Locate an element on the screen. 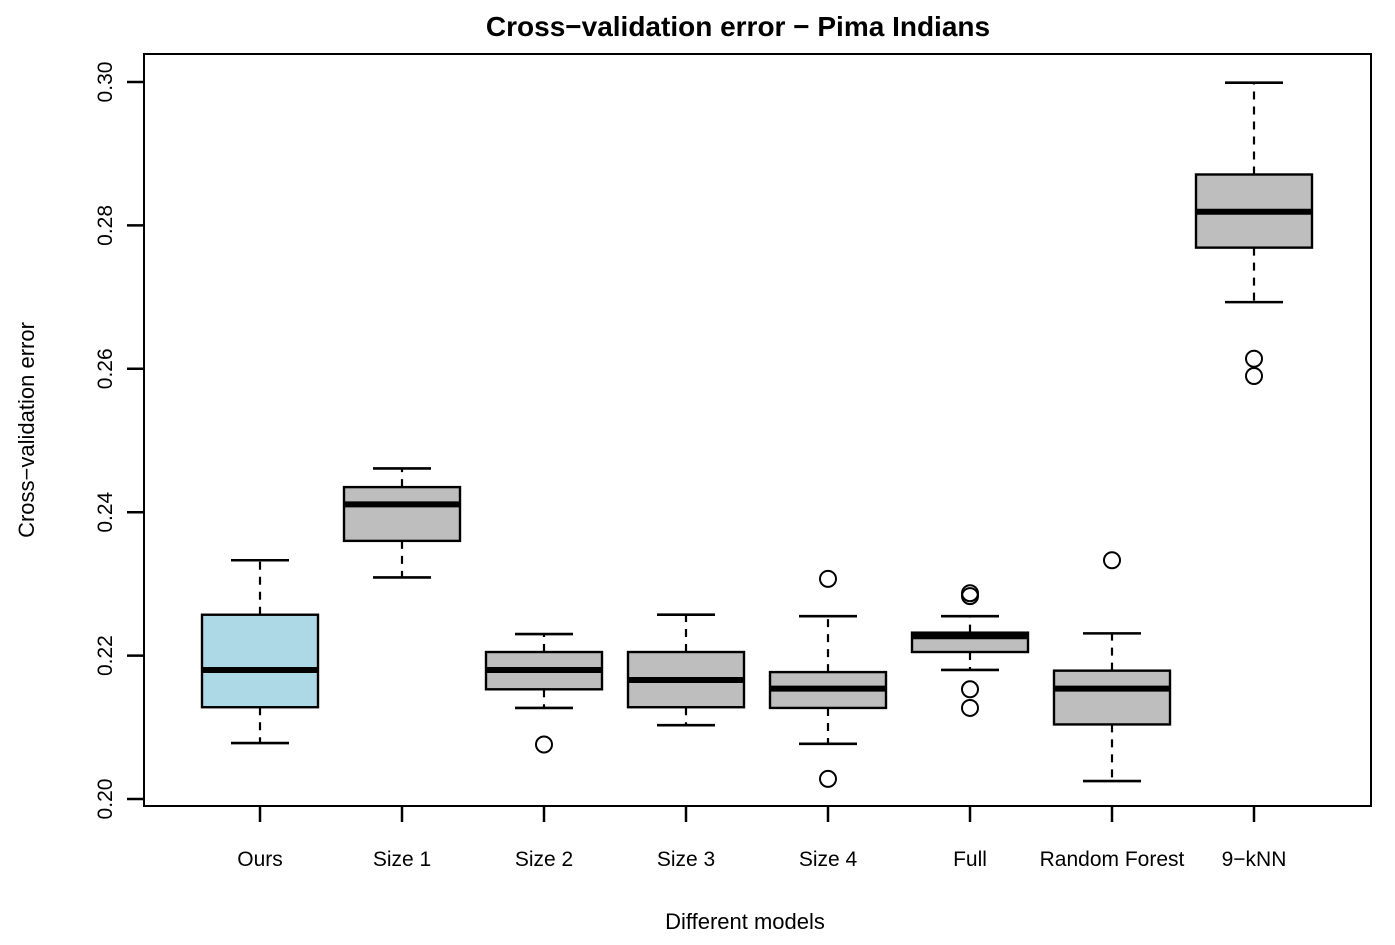 This screenshot has height=945, width=1395. y-tick-label: 0.28 is located at coordinates (105, 225).